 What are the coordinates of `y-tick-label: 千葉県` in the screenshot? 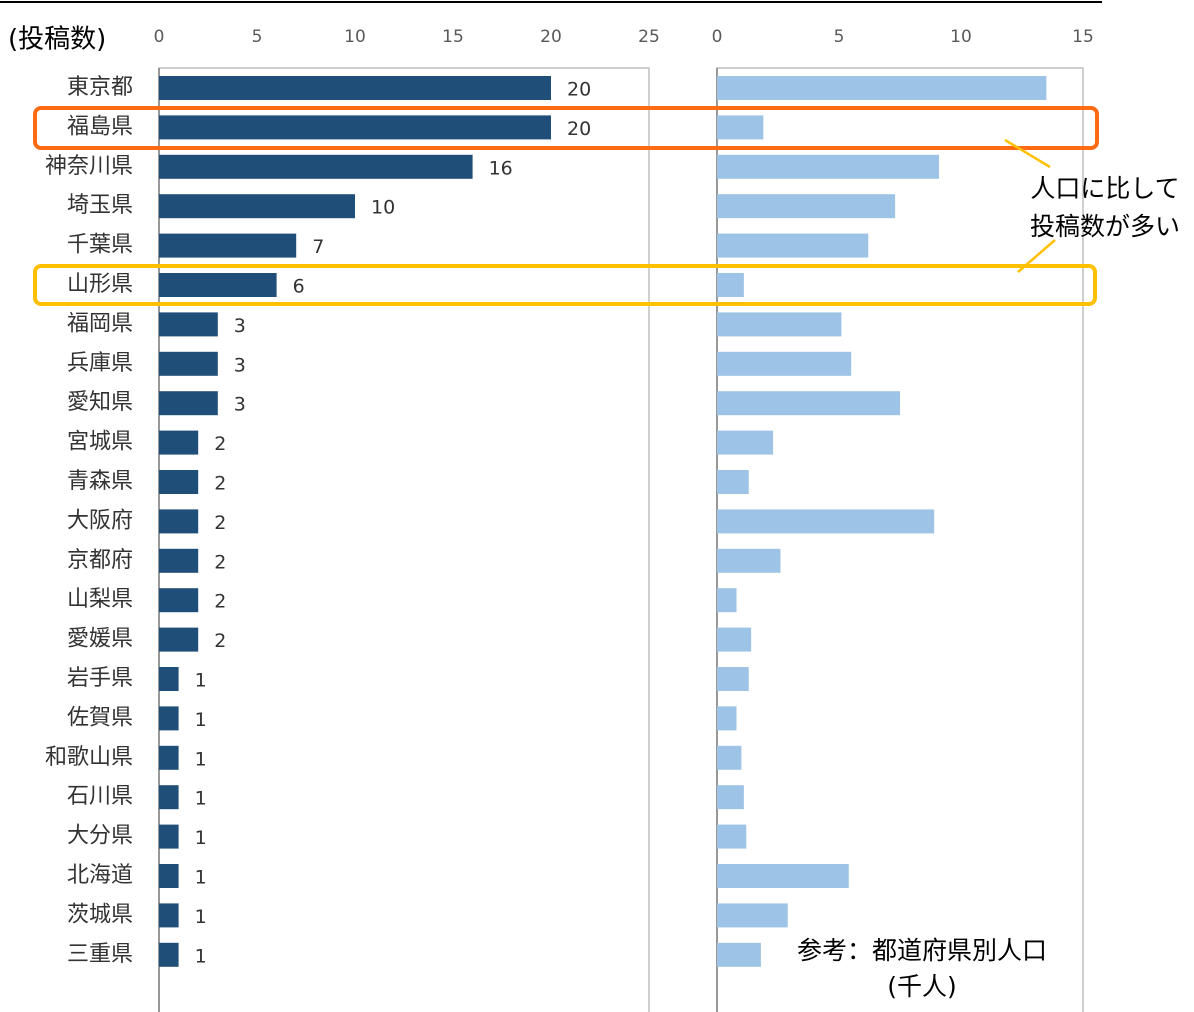 It's located at (100, 245).